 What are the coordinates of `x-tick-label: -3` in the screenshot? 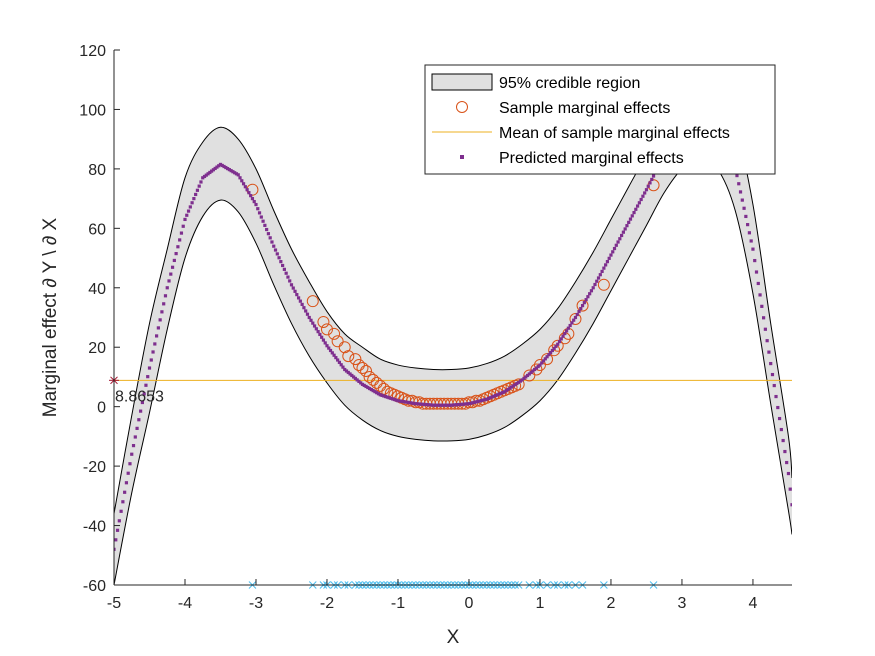 It's located at (256, 603).